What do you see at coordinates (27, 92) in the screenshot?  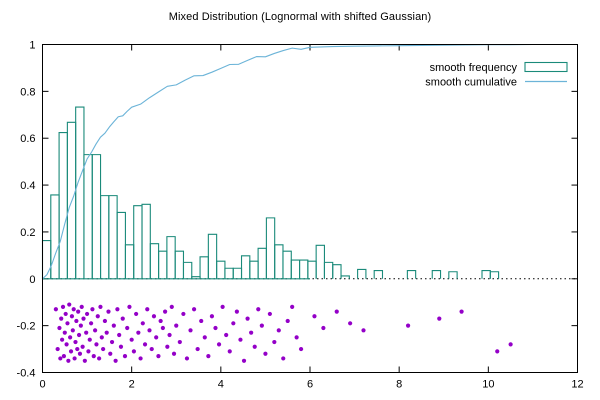 I see `svg-text: 0.8` at bounding box center [27, 92].